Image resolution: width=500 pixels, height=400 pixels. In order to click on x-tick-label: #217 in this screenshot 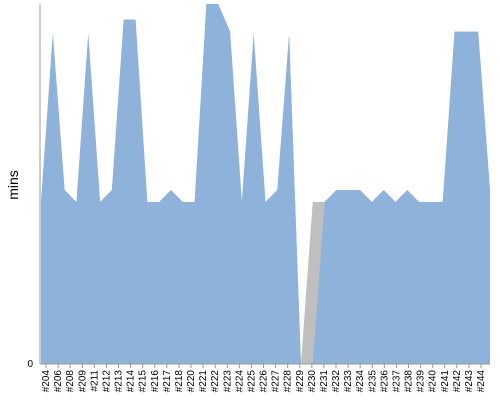, I will do `click(167, 381)`.